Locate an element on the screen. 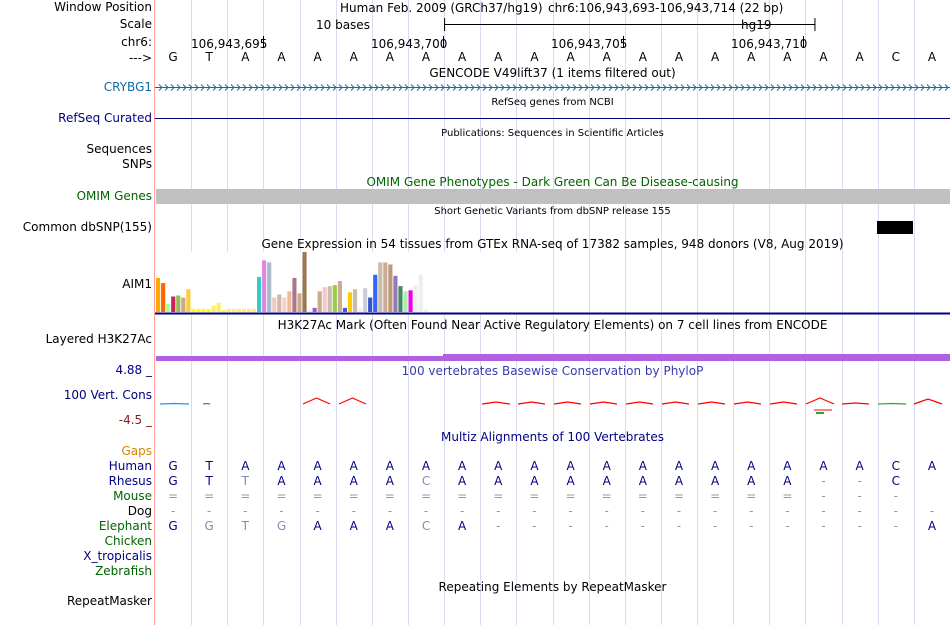 The width and height of the screenshot is (950, 625). label-h3k27ac: Layered H3K27Ac is located at coordinates (98, 339).